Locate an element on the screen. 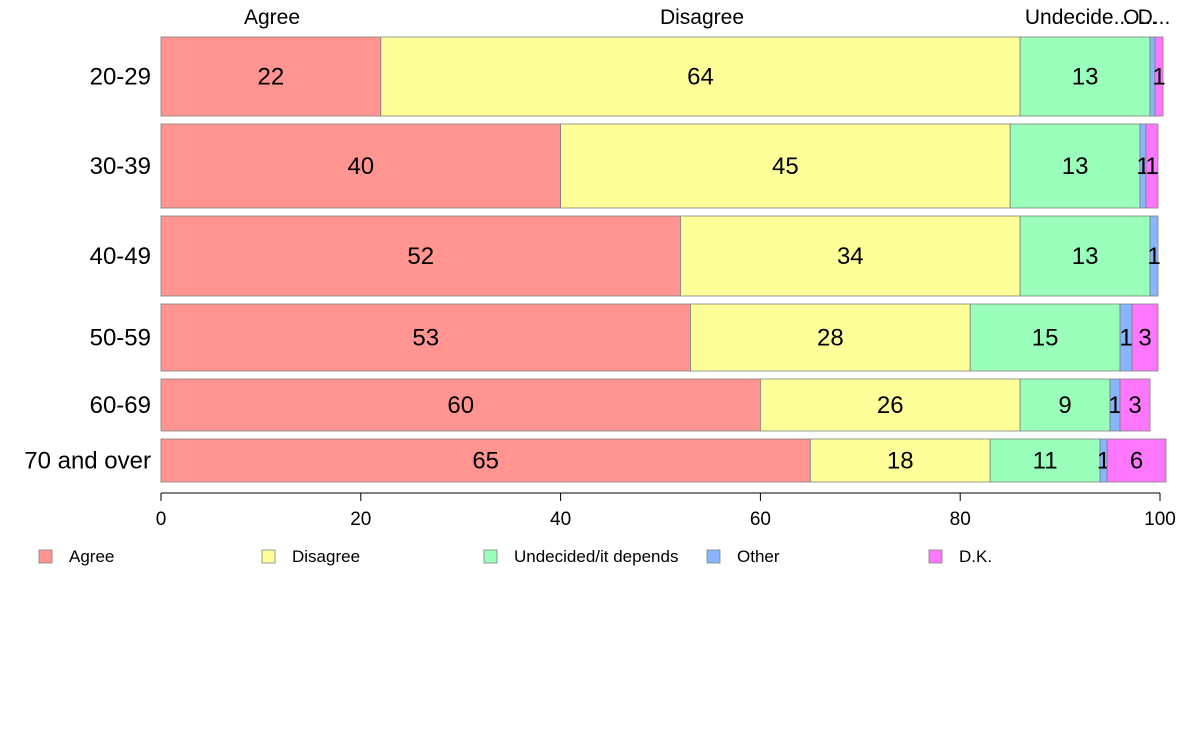 The height and width of the screenshot is (741, 1188). legend-label: Disagree is located at coordinates (326, 556).